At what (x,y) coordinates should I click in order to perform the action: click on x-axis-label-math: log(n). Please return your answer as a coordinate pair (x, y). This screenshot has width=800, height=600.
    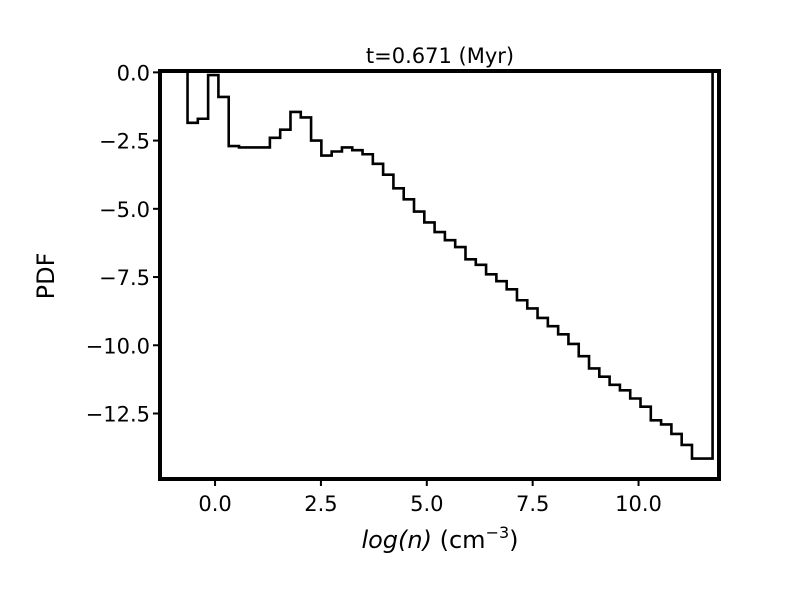
    Looking at the image, I should click on (396, 540).